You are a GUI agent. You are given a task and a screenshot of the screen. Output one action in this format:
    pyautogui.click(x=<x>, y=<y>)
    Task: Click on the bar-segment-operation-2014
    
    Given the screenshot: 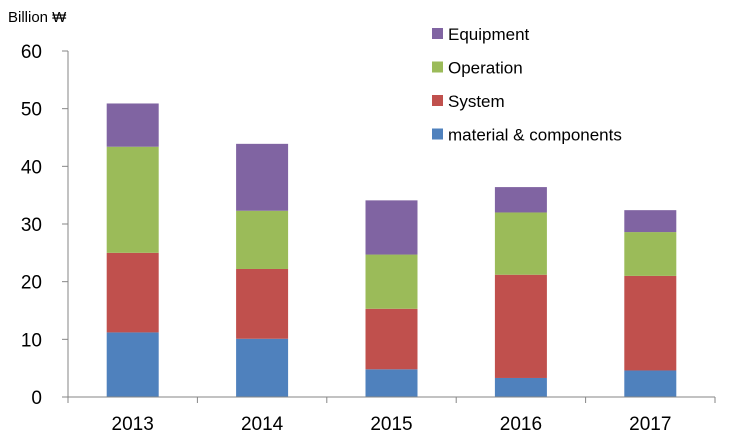 What is the action you would take?
    pyautogui.click(x=262, y=239)
    